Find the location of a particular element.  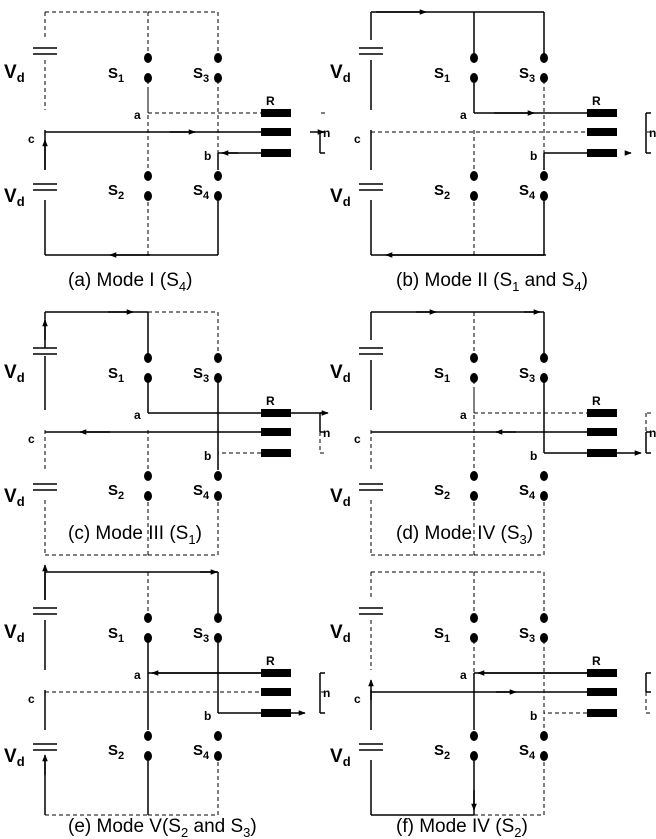

caption-b: (b) Mode II (S1 and S4) is located at coordinates (492, 282).